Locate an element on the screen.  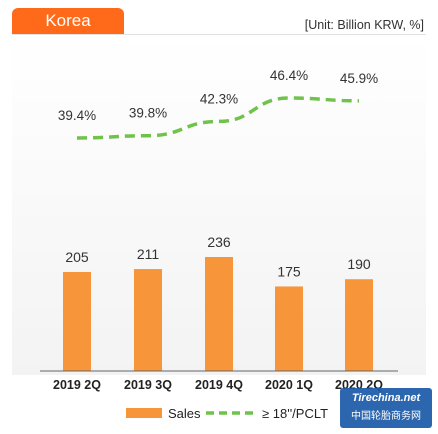
x-tick-label: 2019 4Q is located at coordinates (219, 385).